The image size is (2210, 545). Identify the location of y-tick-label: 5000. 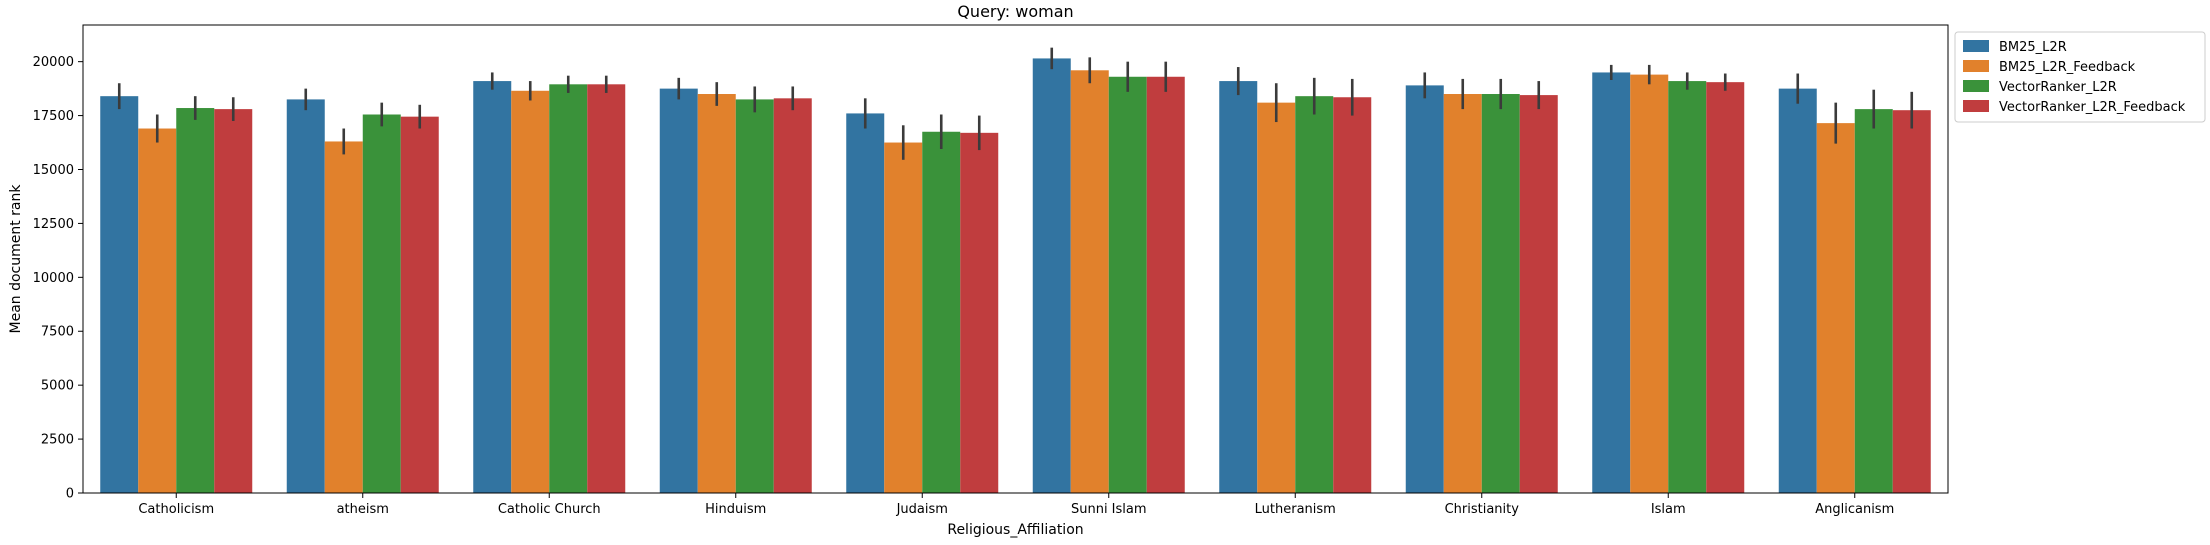
(57, 386).